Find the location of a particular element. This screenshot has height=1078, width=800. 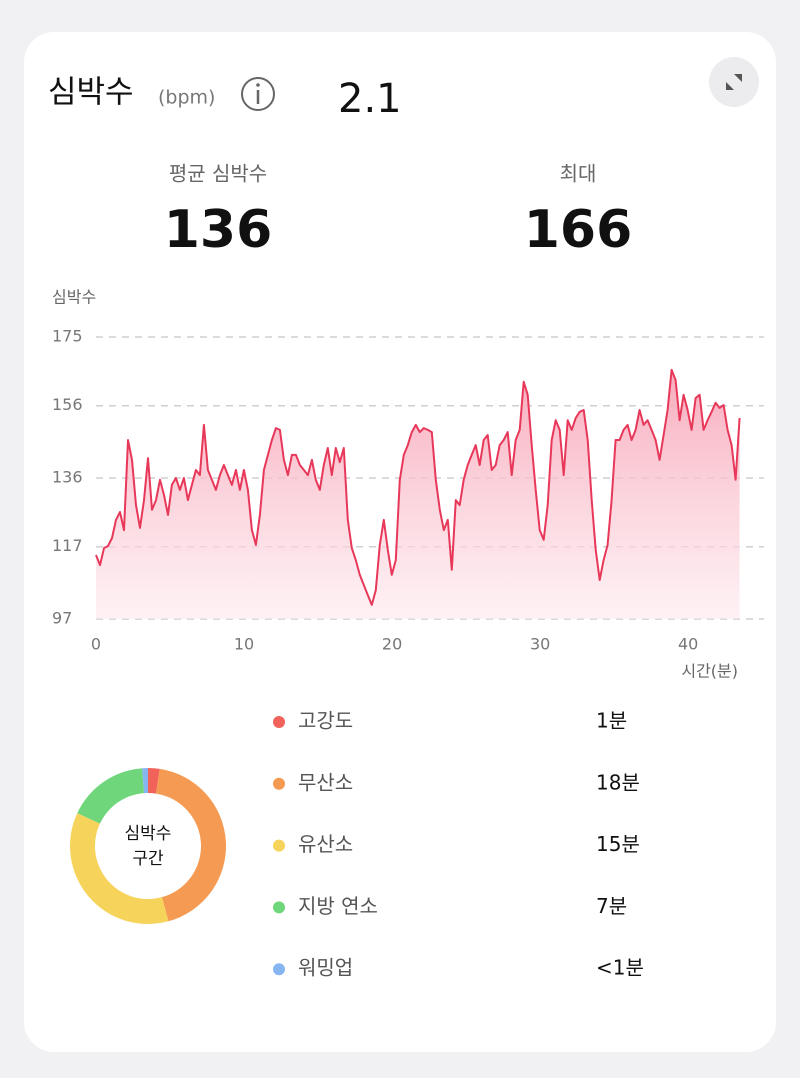

legend-value: 18분 is located at coordinates (618, 782).